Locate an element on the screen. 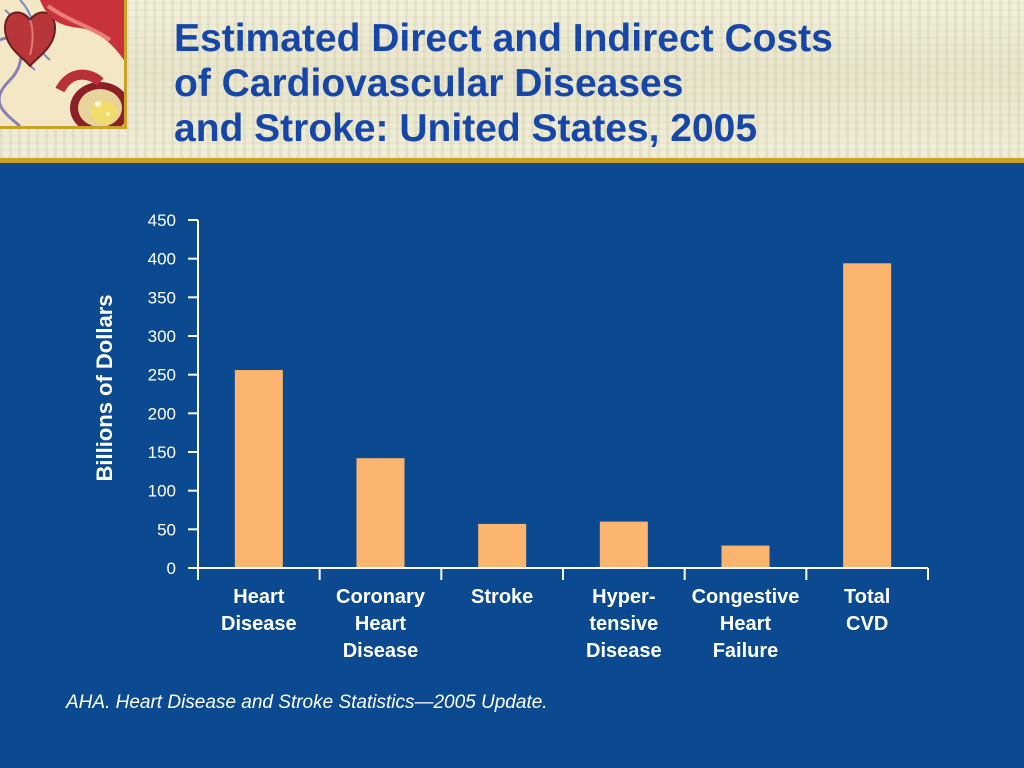 The width and height of the screenshot is (1024, 768). title-line: of Cardiovascular Diseases is located at coordinates (429, 83).